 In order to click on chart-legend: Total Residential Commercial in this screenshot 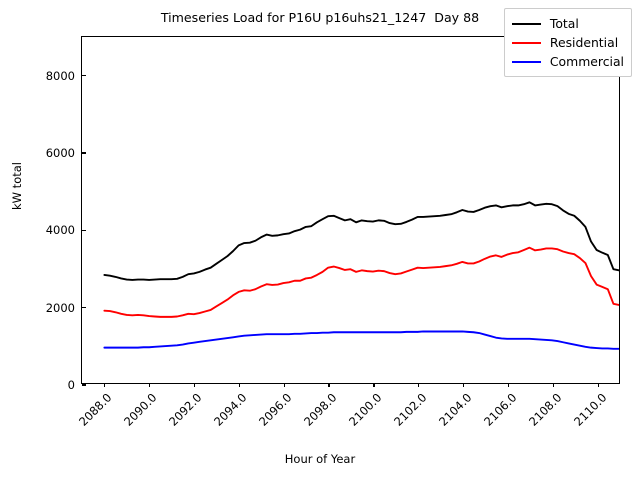, I will do `click(567, 42)`.